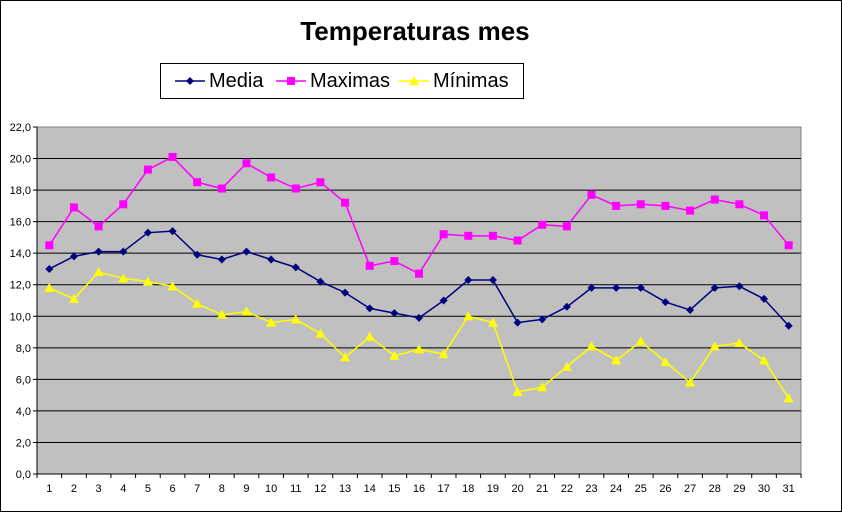  What do you see at coordinates (20, 317) in the screenshot?
I see `y-tick-label: 10,0` at bounding box center [20, 317].